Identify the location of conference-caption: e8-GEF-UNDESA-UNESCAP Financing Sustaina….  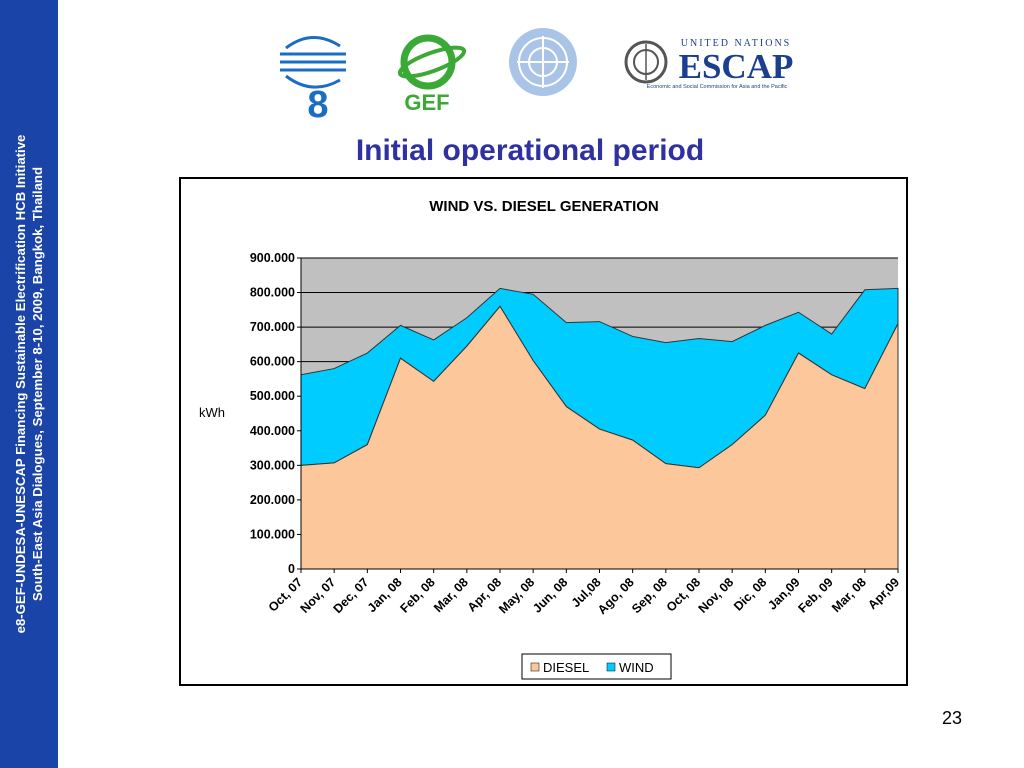
(29, 384).